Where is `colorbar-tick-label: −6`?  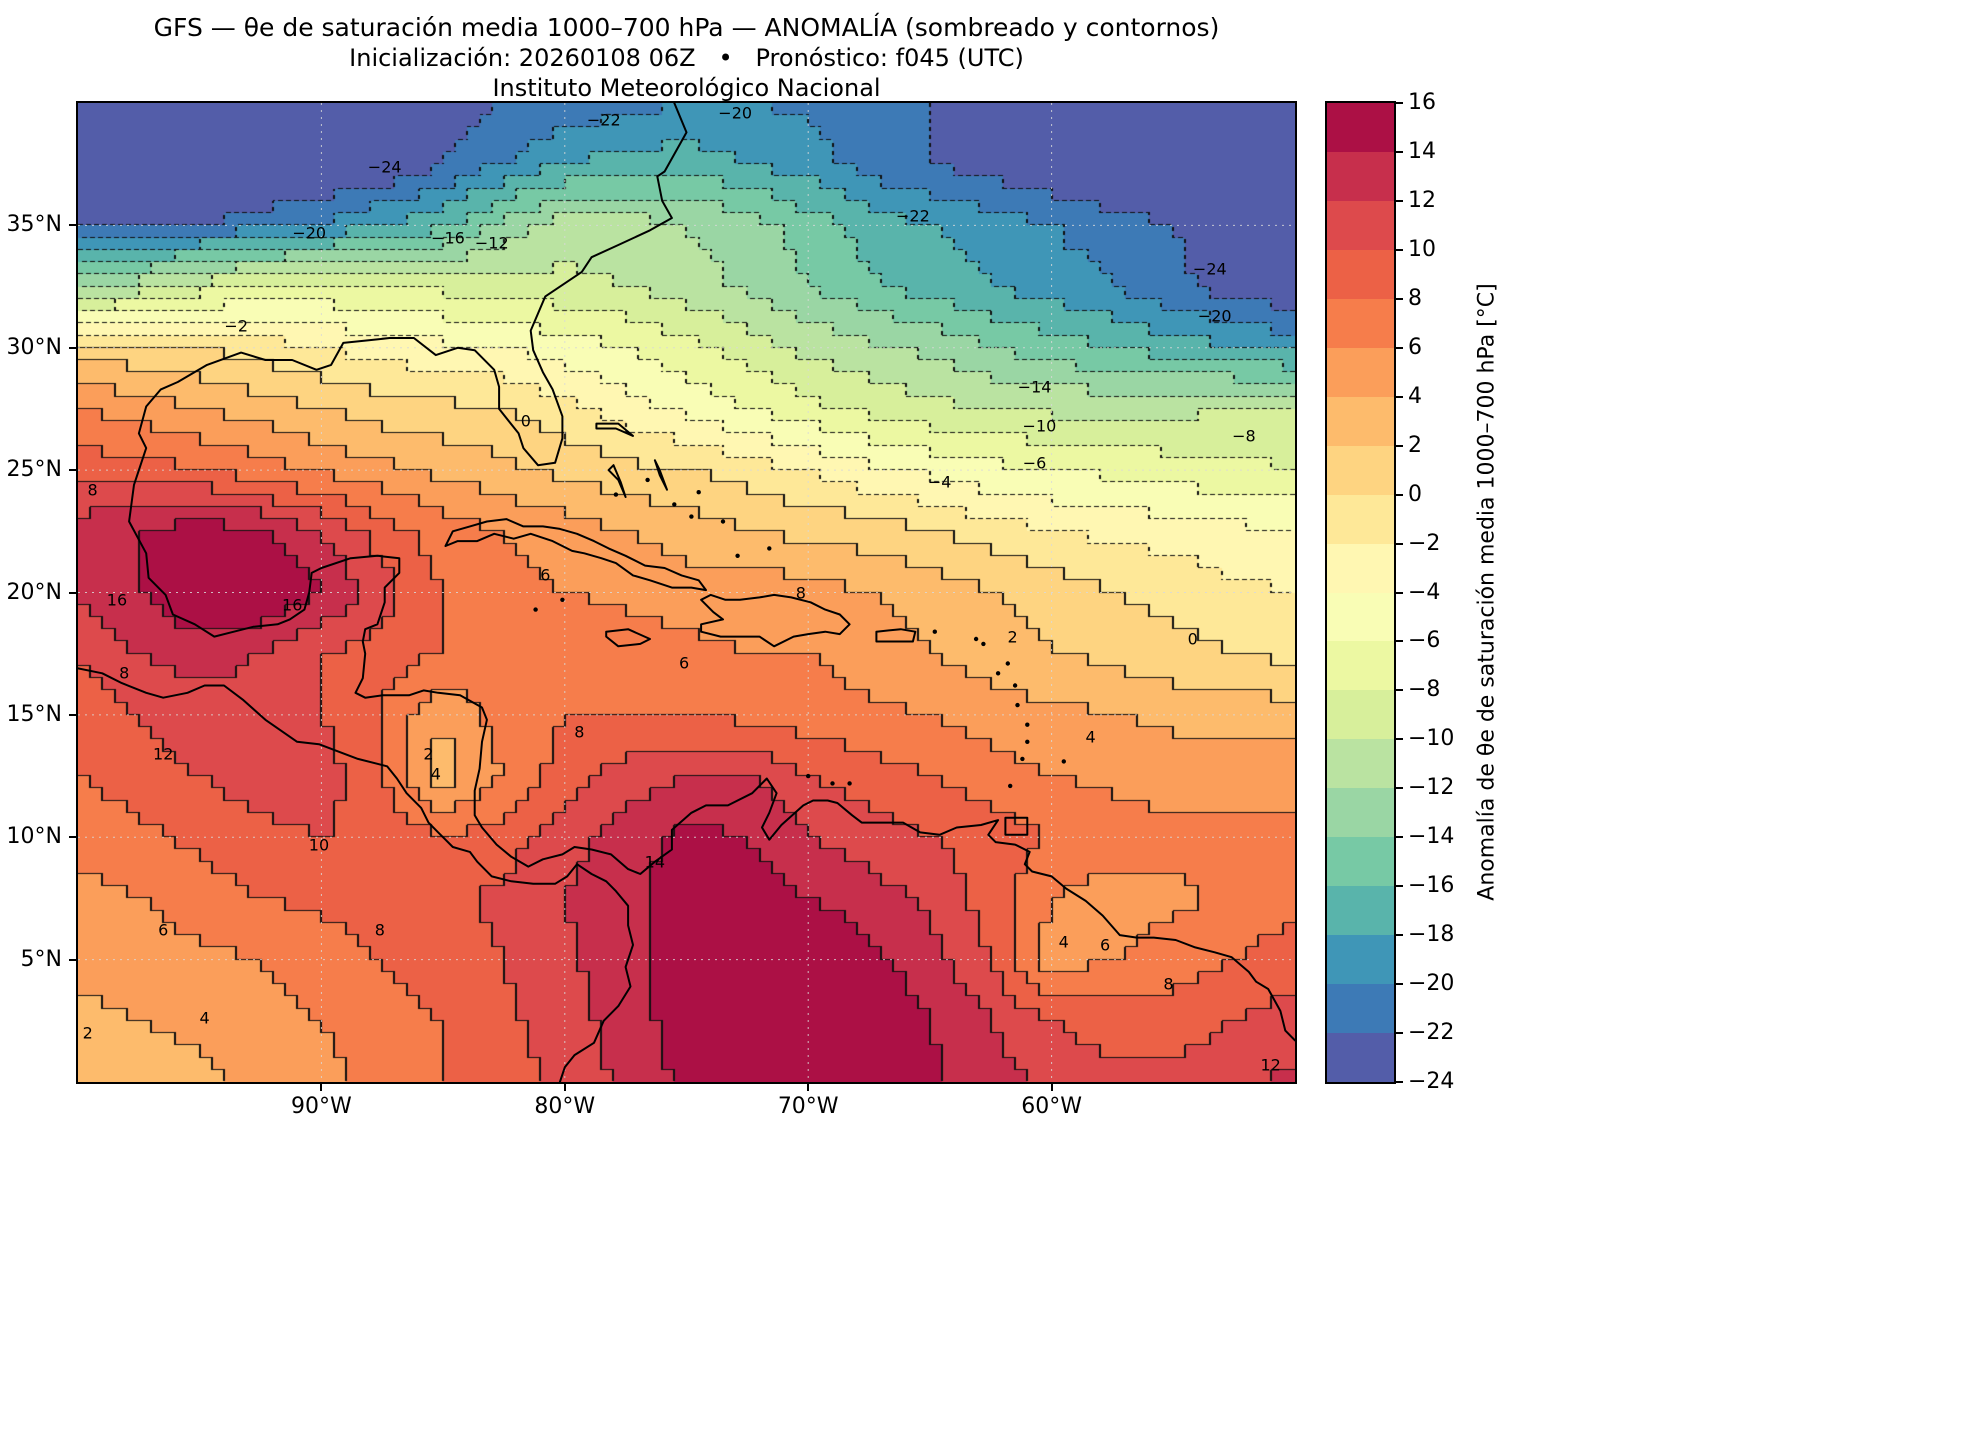 colorbar-tick-label: −6 is located at coordinates (1424, 641).